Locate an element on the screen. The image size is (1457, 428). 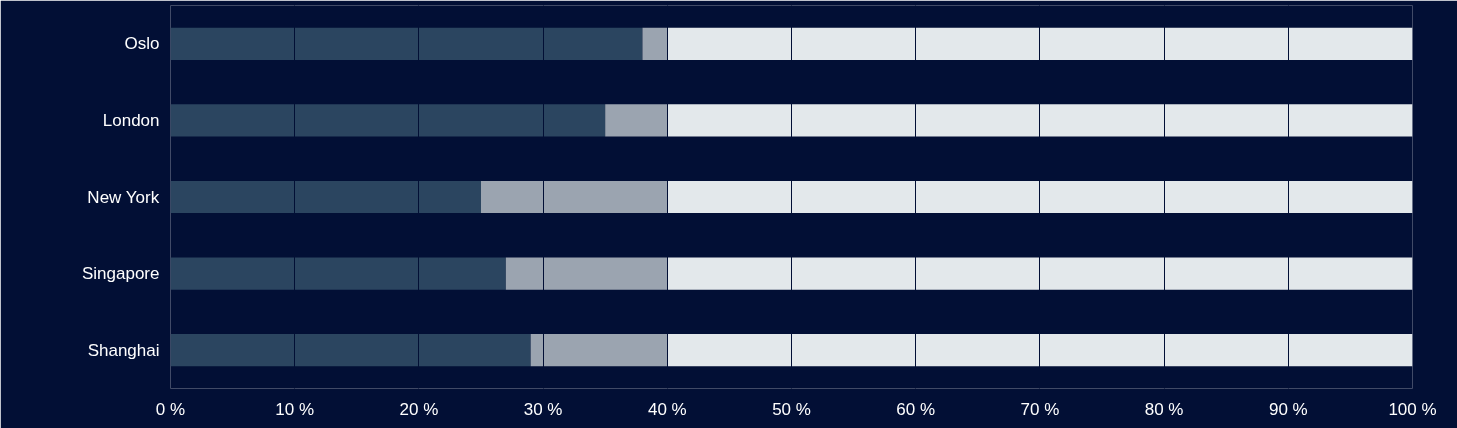
x-tick-label: 50 % is located at coordinates (791, 409).